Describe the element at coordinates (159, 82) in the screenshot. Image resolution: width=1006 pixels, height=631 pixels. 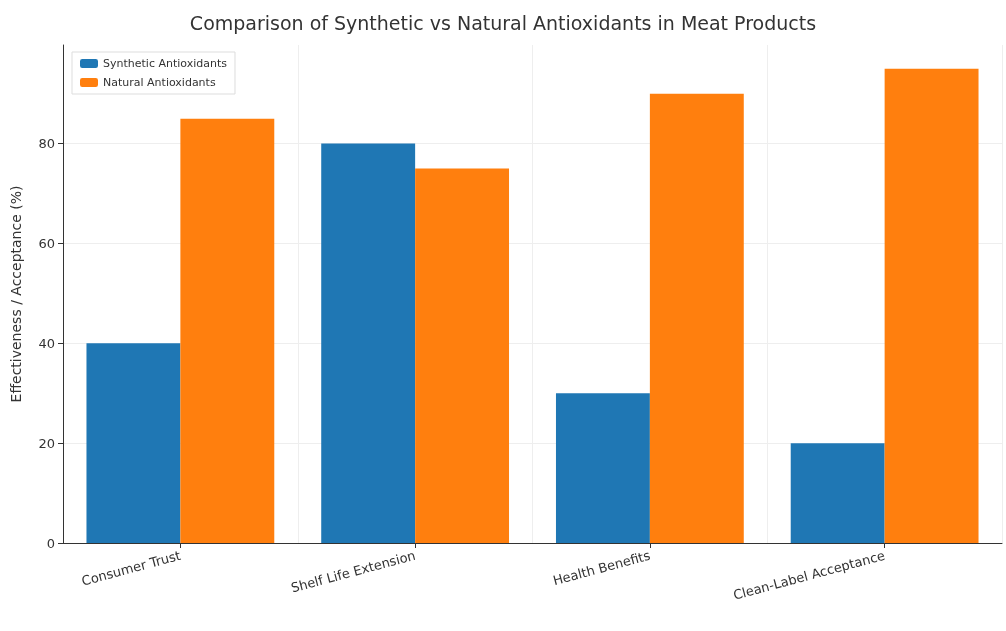
I see `legend-label: Natural Antioxidants` at that location.